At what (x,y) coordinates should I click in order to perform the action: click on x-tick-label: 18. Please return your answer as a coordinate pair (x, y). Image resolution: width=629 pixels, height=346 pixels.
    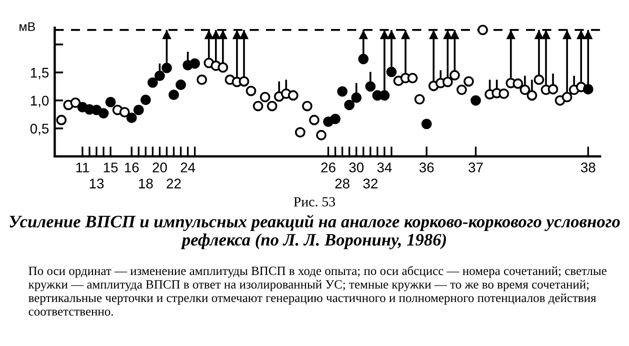
    Looking at the image, I should click on (146, 183).